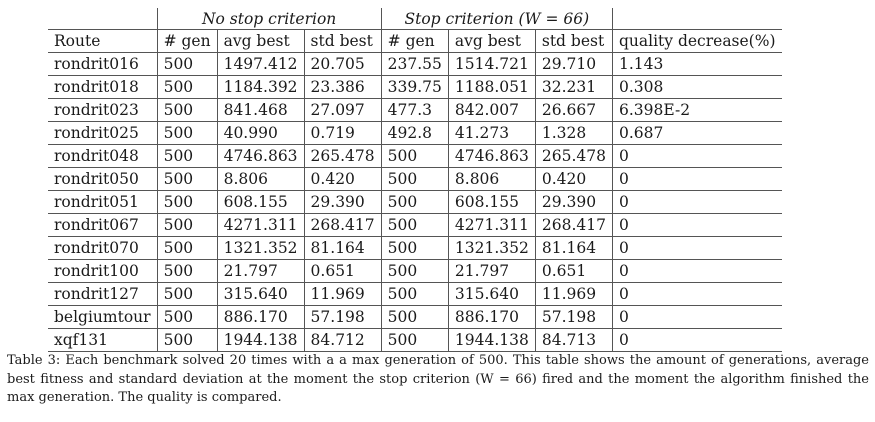 This screenshot has width=875, height=422. What do you see at coordinates (103, 317) in the screenshot?
I see `route-cell: belgiumtour` at bounding box center [103, 317].